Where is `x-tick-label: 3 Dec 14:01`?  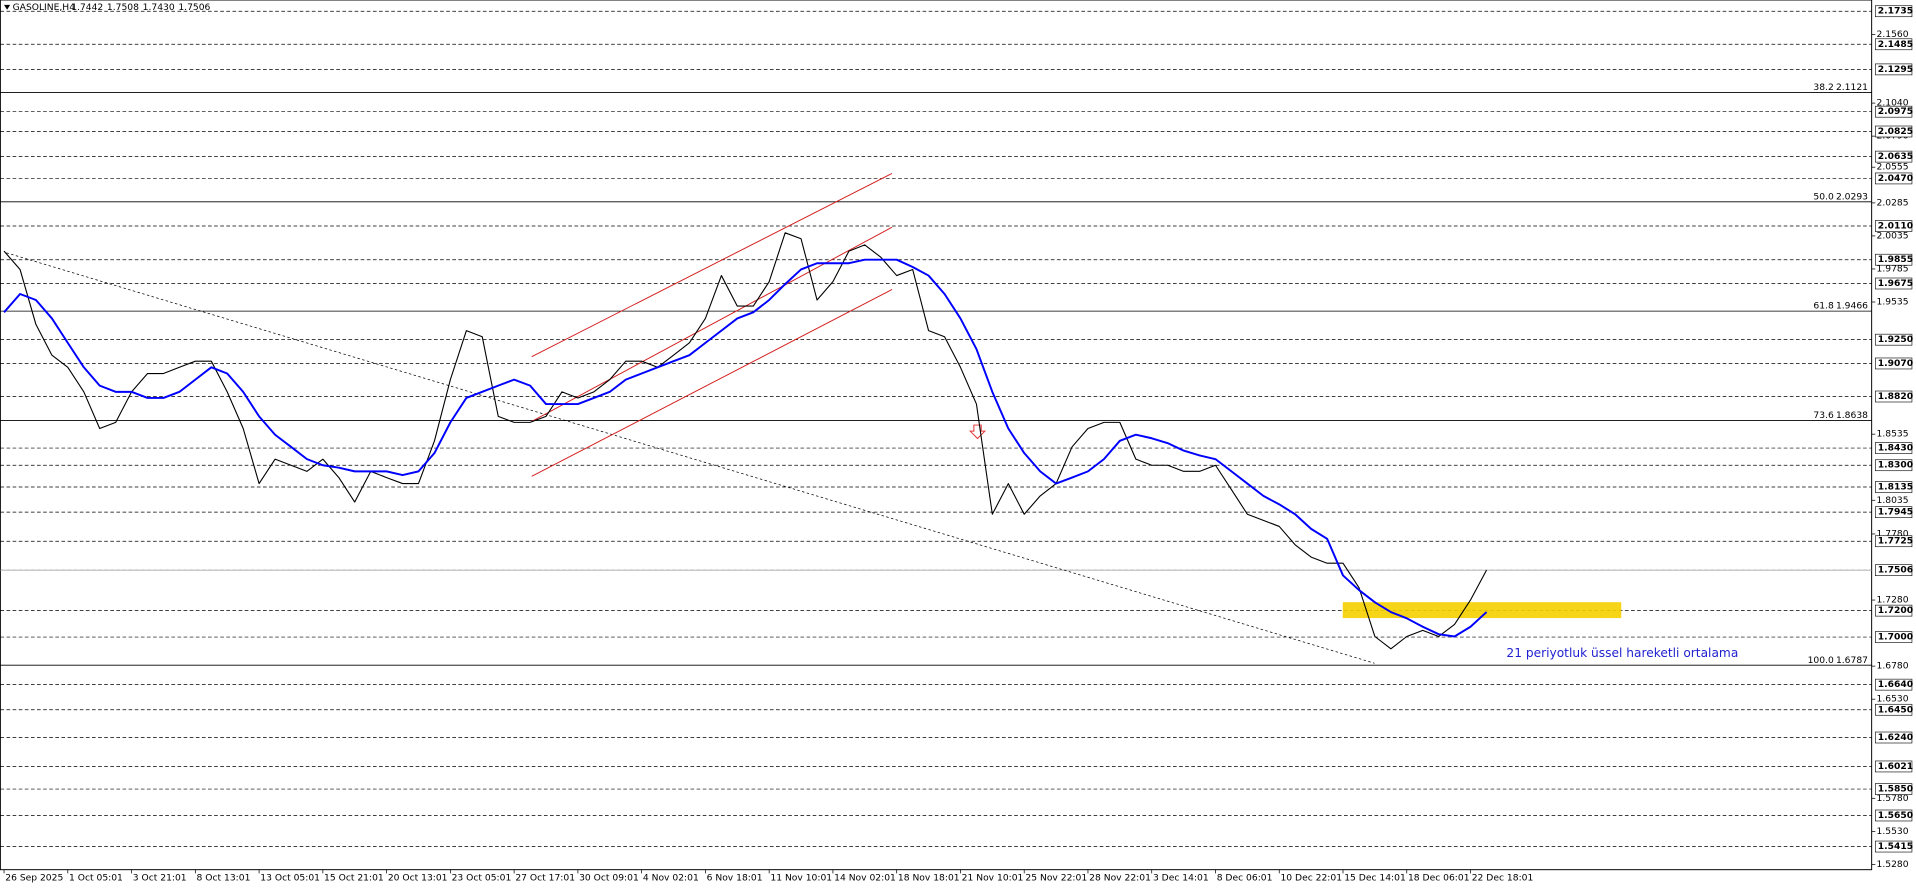 x-tick-label: 3 Dec 14:01 is located at coordinates (1181, 878).